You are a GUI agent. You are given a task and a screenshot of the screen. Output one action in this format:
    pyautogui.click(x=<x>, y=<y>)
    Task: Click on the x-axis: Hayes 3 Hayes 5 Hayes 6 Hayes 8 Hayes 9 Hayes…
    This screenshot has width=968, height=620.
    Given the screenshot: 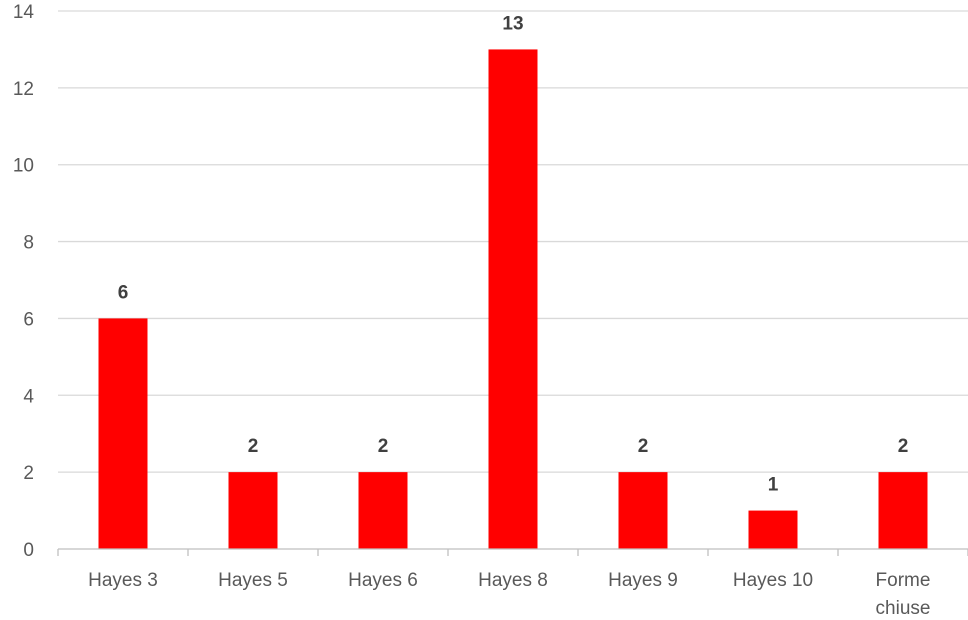 What is the action you would take?
    pyautogui.click(x=512, y=583)
    